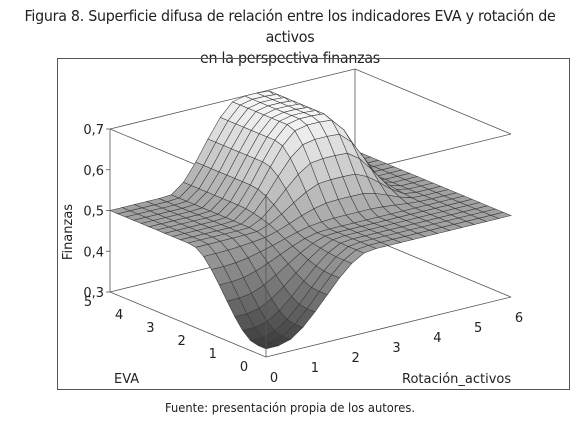  Describe the element at coordinates (93, 293) in the screenshot. I see `z-tick-label: 0,3` at that location.